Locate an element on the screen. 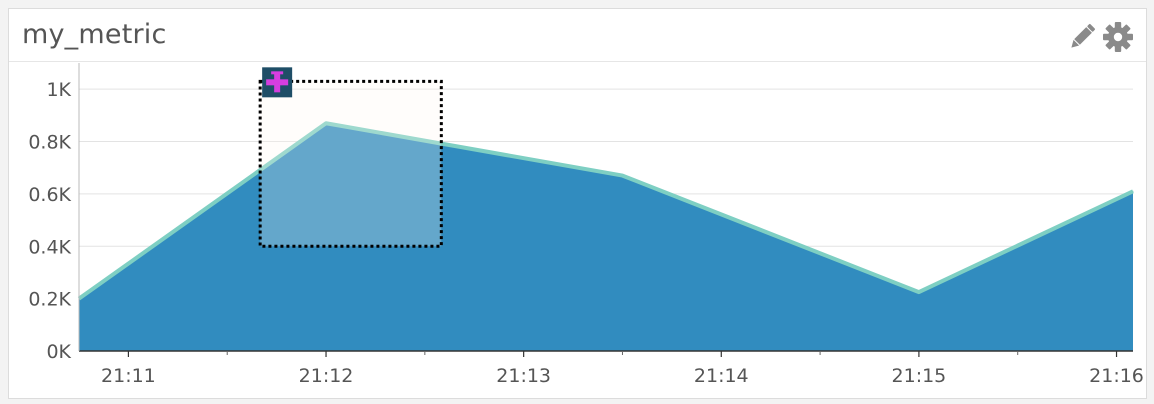 The image size is (1154, 404). y-tick-label: 0.8K is located at coordinates (49, 143).